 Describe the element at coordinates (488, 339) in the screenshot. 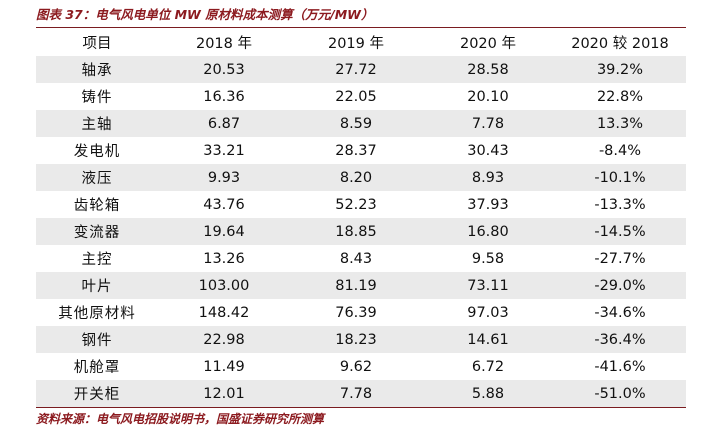

I see `value-2020: 14.61` at that location.